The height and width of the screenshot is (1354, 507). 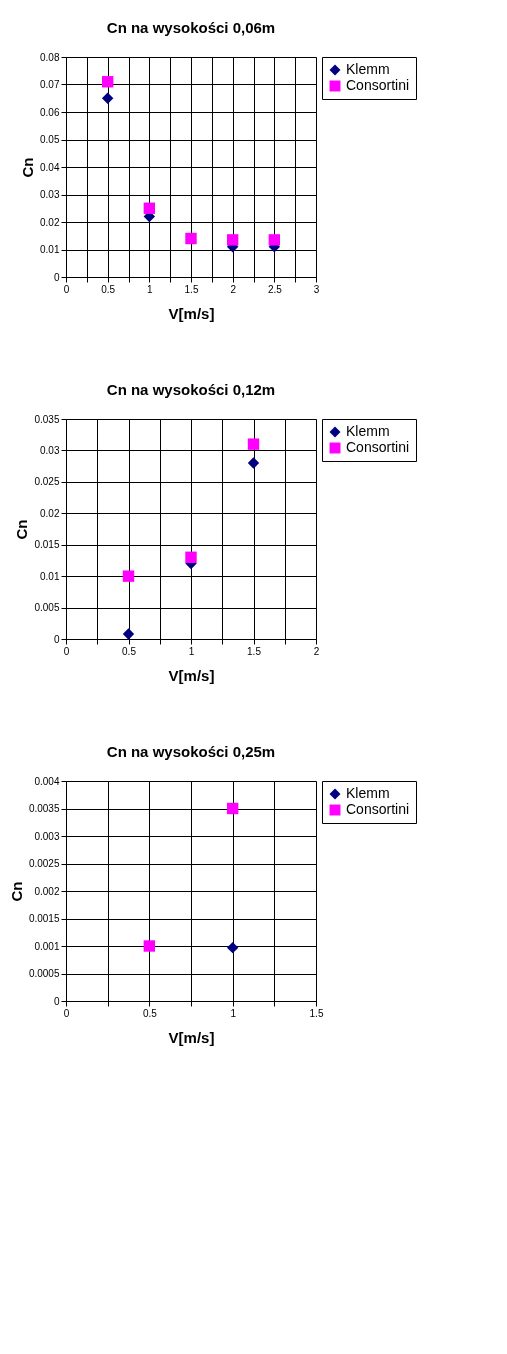 What do you see at coordinates (44, 918) in the screenshot?
I see `y-tick-label: 0.0015` at bounding box center [44, 918].